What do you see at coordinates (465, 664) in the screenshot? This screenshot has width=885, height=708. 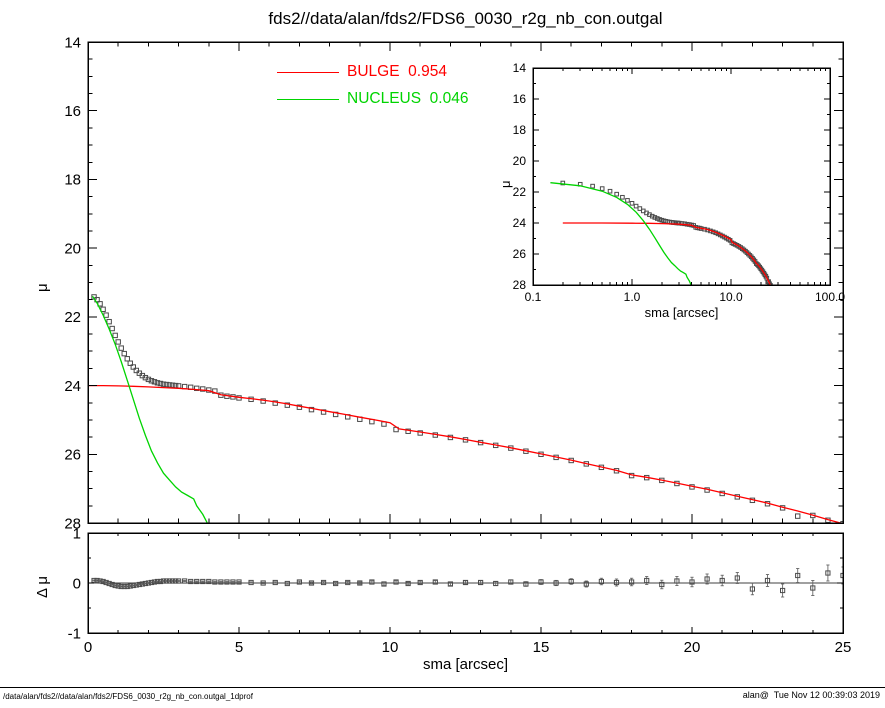 I see `x-axis-label: sma [arcsec]` at bounding box center [465, 664].